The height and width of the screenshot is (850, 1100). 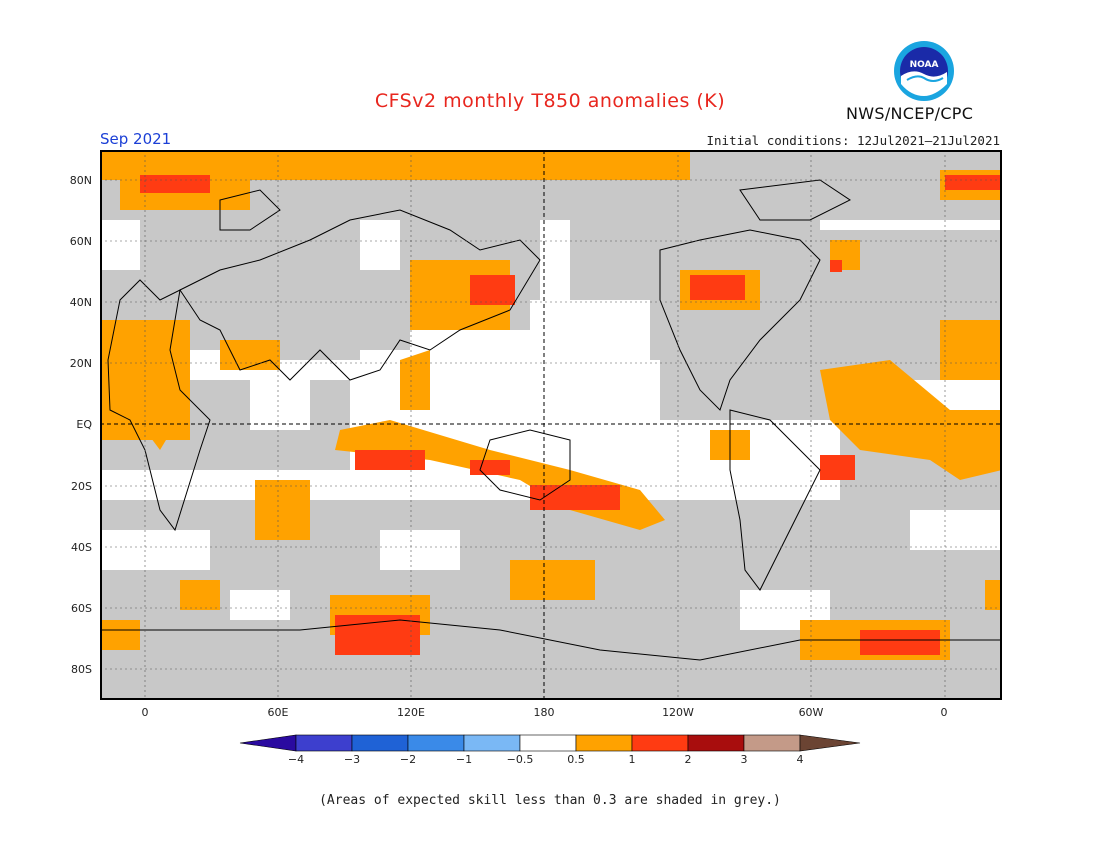 What do you see at coordinates (81, 669) in the screenshot?
I see `lat-label: 80S` at bounding box center [81, 669].